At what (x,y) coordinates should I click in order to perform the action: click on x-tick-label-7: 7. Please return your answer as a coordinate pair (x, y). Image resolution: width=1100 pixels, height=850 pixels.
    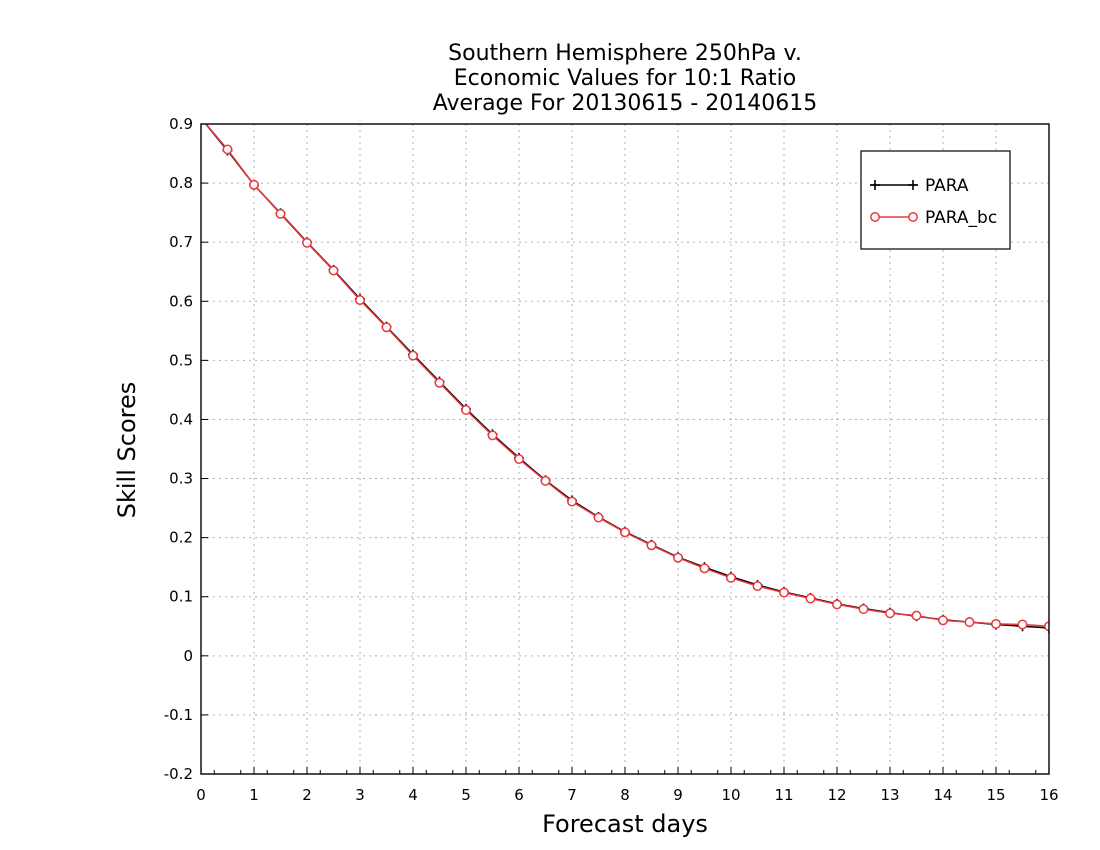
    Looking at the image, I should click on (572, 795).